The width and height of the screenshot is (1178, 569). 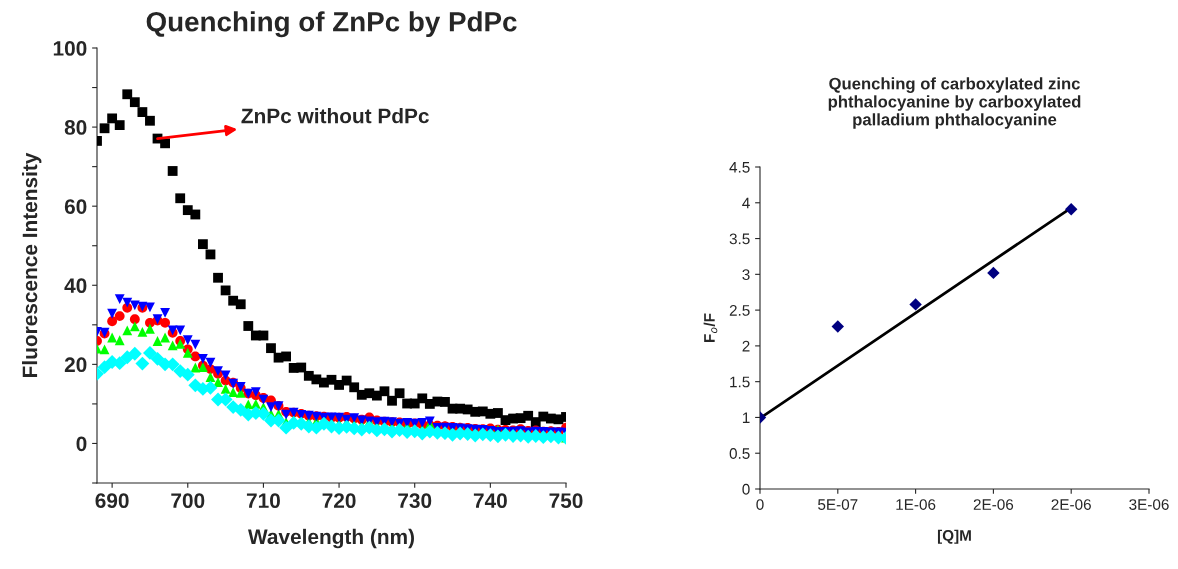 I want to click on y-tick-label: 20, so click(x=75, y=365).